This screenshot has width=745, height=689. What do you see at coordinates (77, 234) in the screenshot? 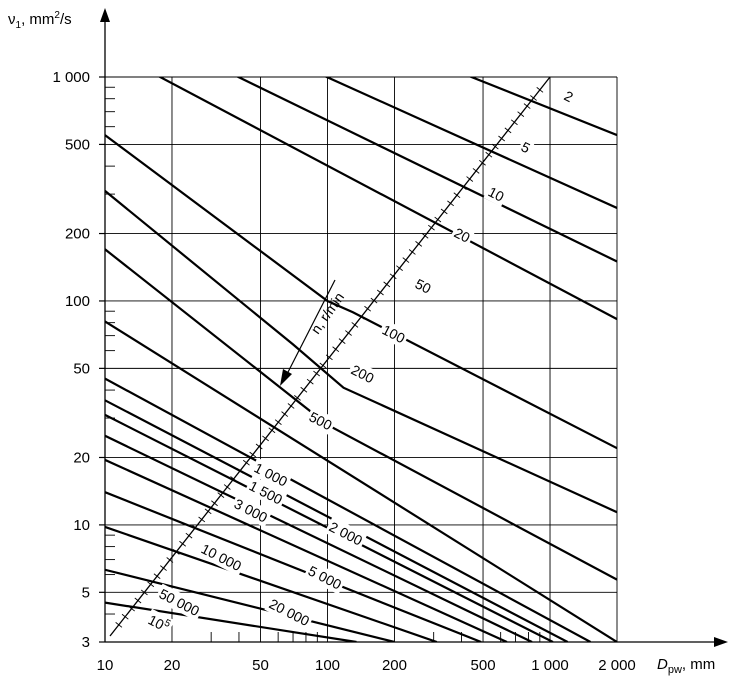
I see `y-tick-label: 200` at bounding box center [77, 234].